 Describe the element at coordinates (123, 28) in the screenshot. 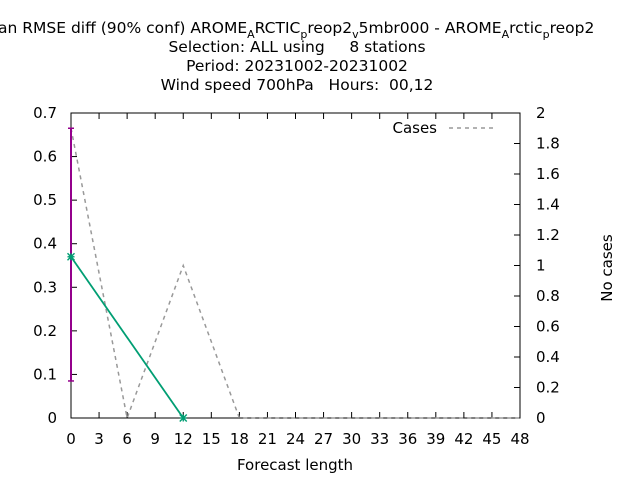

I see `title-segment: an RMSE diff (90% conf) AROME` at that location.